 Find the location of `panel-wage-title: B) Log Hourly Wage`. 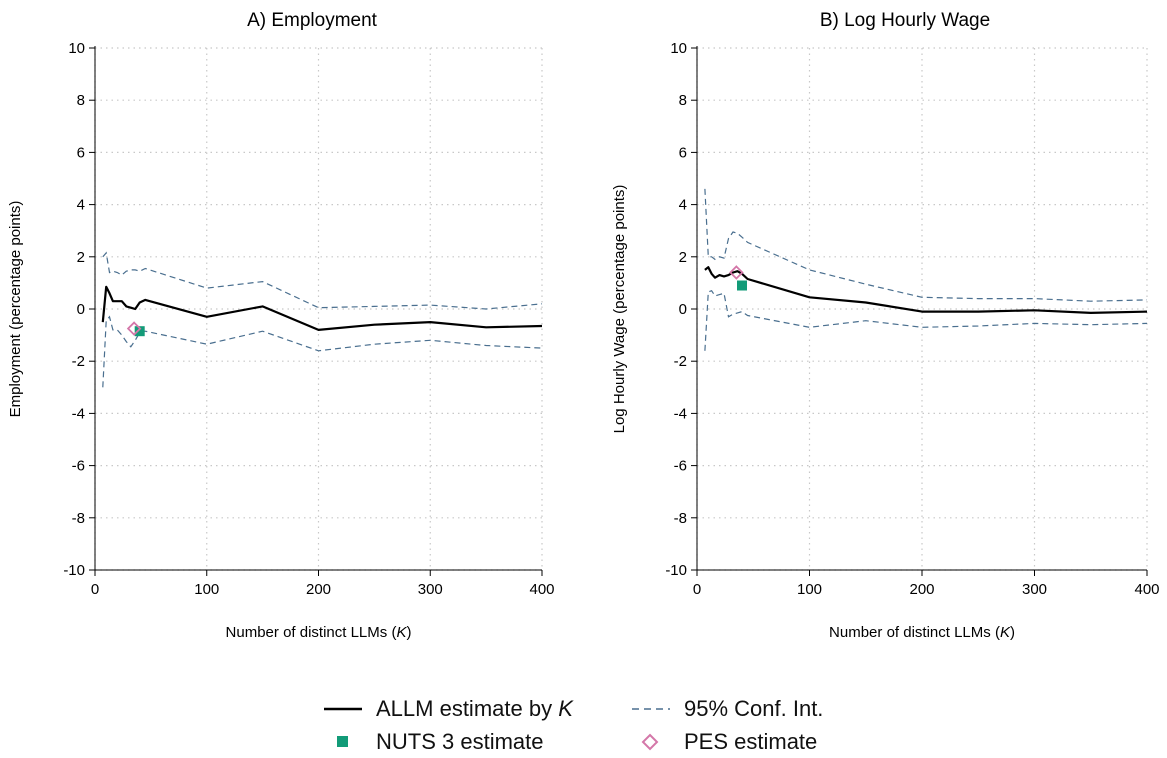

panel-wage-title: B) Log Hourly Wage is located at coordinates (905, 20).